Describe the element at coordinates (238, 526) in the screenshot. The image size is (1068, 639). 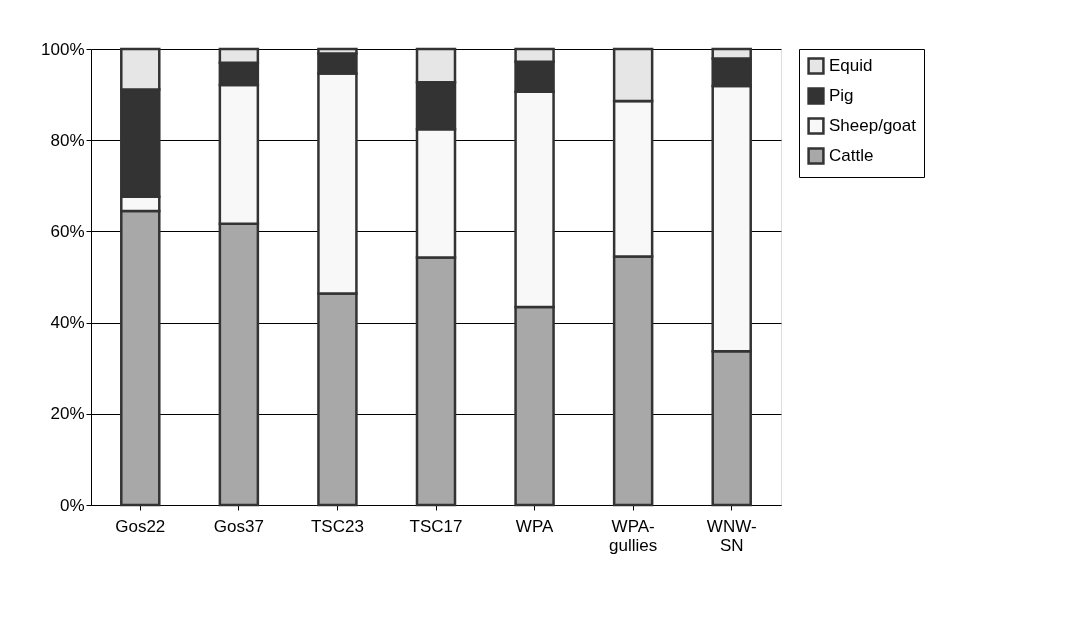
I see `x-tick-label: Gos37` at that location.